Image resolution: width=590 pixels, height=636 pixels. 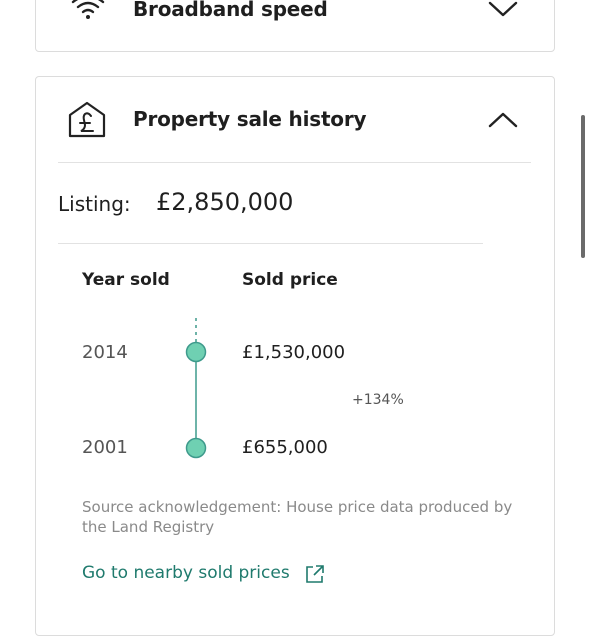 I want to click on nearby-link: Go to nearby sold prices, so click(x=186, y=573).